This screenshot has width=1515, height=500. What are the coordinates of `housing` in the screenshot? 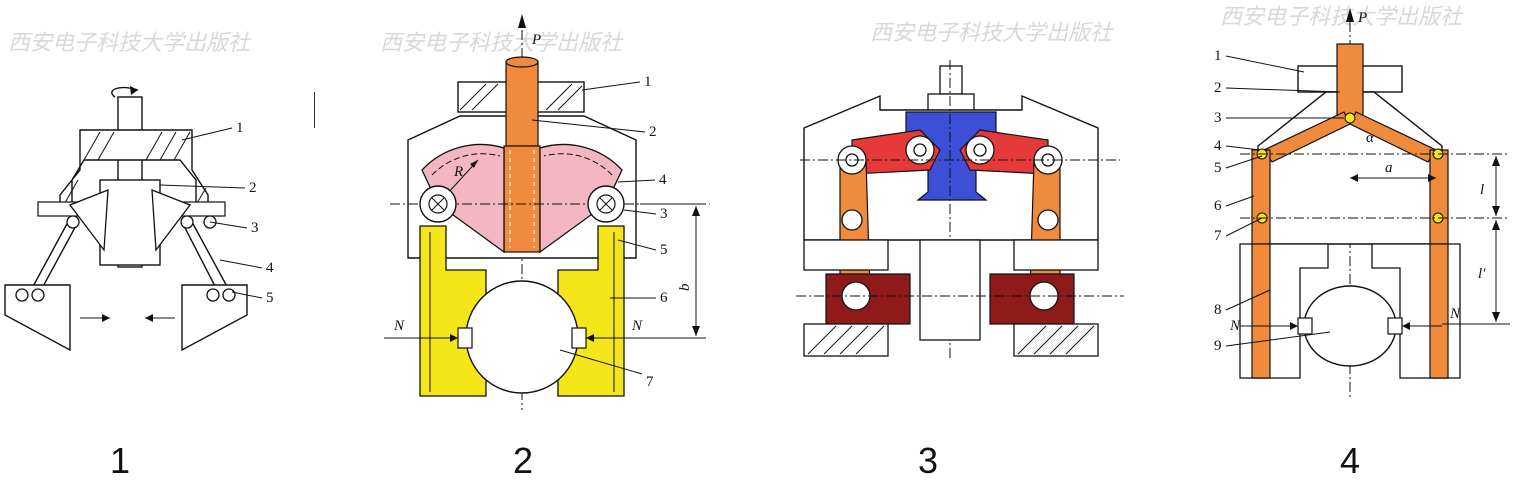 It's located at (134, 170).